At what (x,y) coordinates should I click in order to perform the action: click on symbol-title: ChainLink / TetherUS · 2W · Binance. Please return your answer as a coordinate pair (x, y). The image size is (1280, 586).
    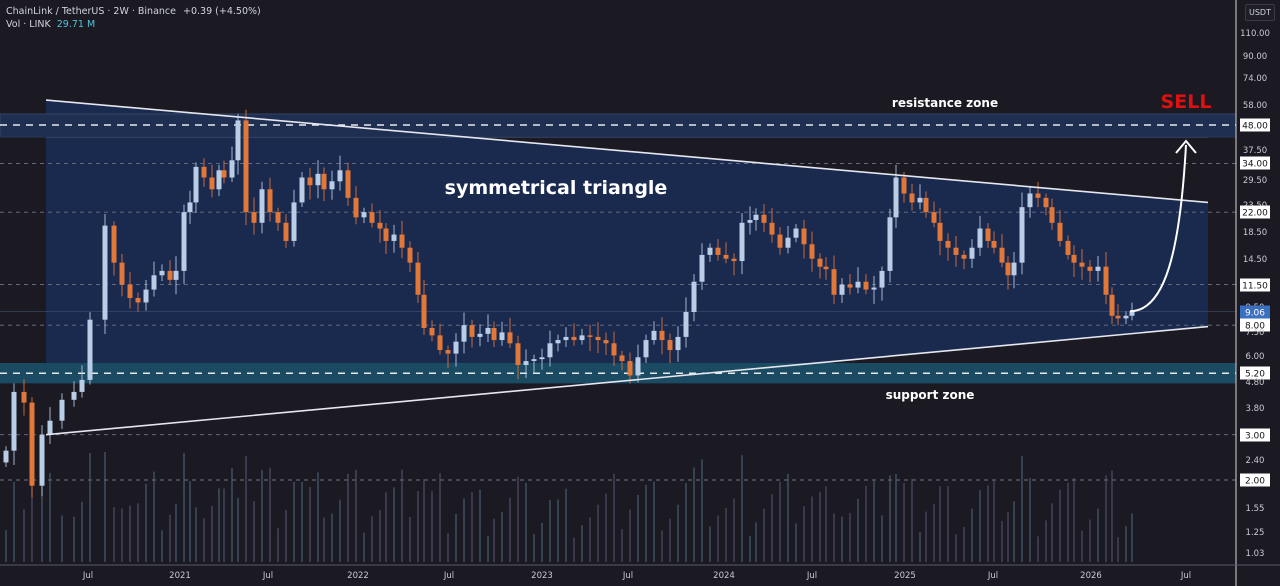
    Looking at the image, I should click on (91, 11).